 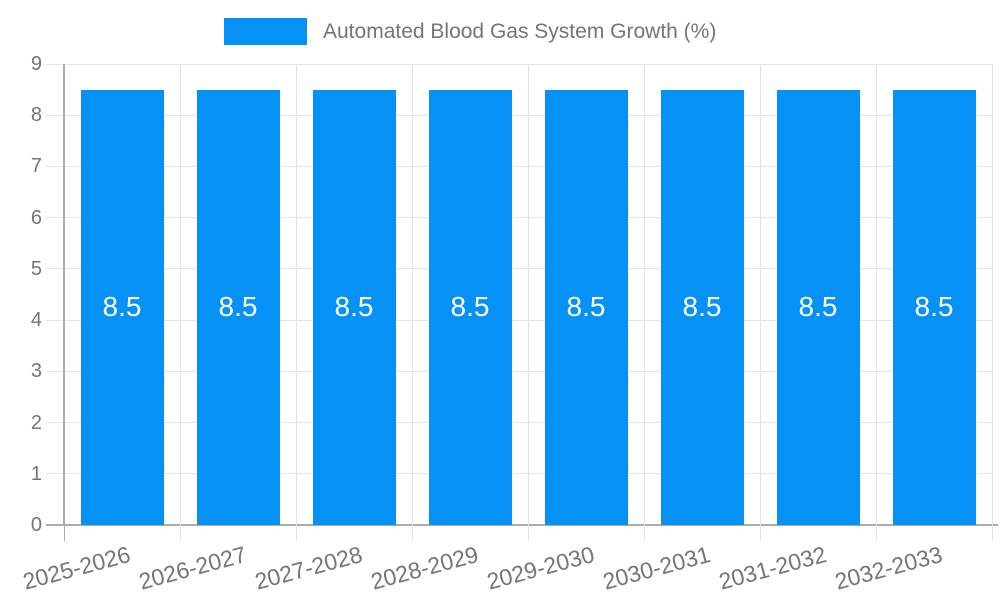 What do you see at coordinates (36, 217) in the screenshot?
I see `y-tick-label: 6` at bounding box center [36, 217].